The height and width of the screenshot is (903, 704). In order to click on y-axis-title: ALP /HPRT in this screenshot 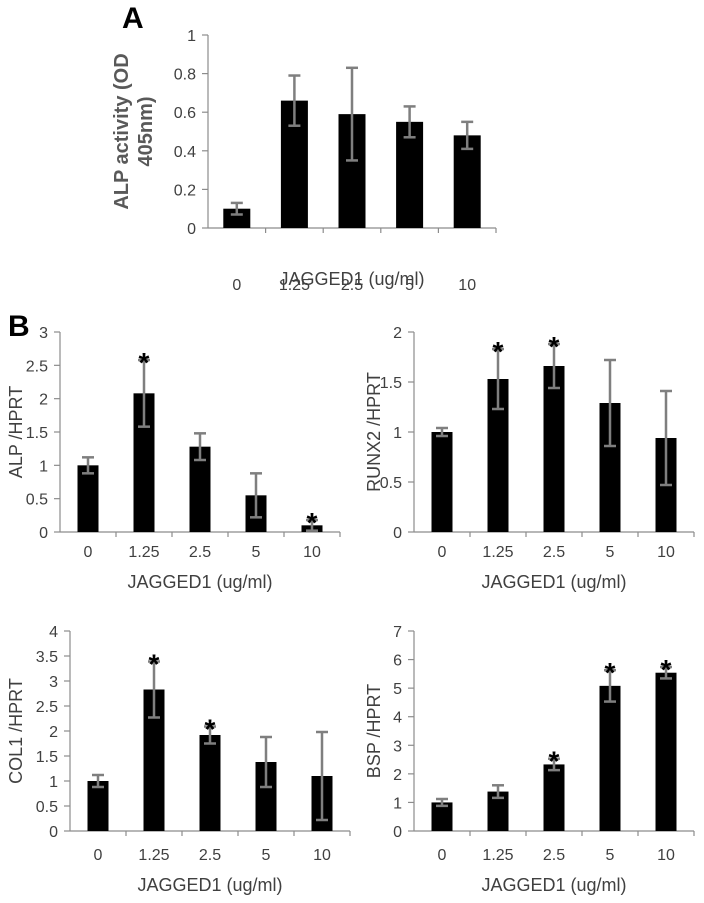, I will do `click(16, 432)`.